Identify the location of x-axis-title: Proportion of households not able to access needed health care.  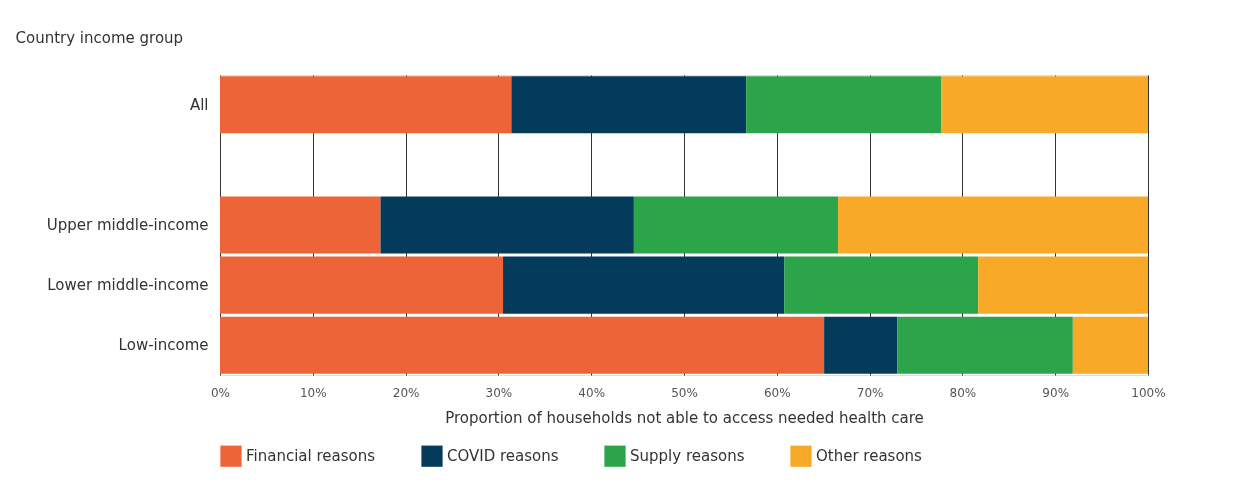
(684, 417).